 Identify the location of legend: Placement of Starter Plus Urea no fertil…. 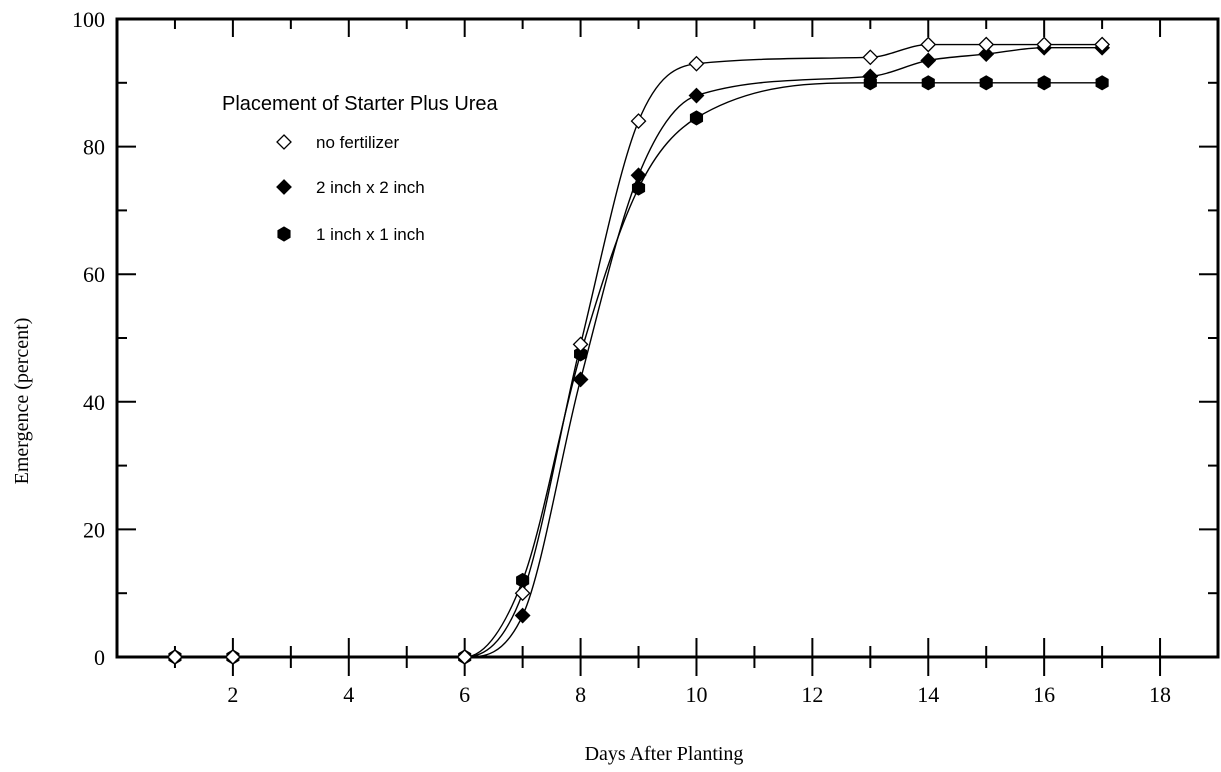
(360, 168).